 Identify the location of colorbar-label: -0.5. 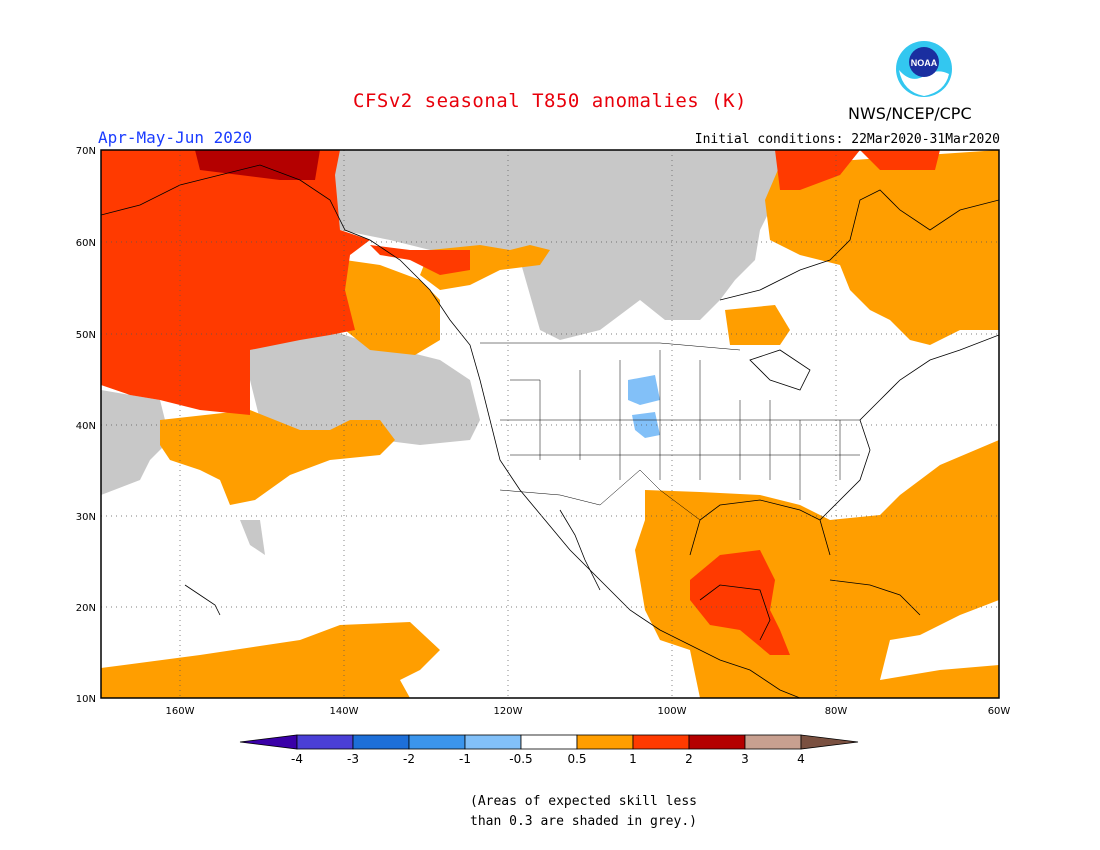
(520, 759).